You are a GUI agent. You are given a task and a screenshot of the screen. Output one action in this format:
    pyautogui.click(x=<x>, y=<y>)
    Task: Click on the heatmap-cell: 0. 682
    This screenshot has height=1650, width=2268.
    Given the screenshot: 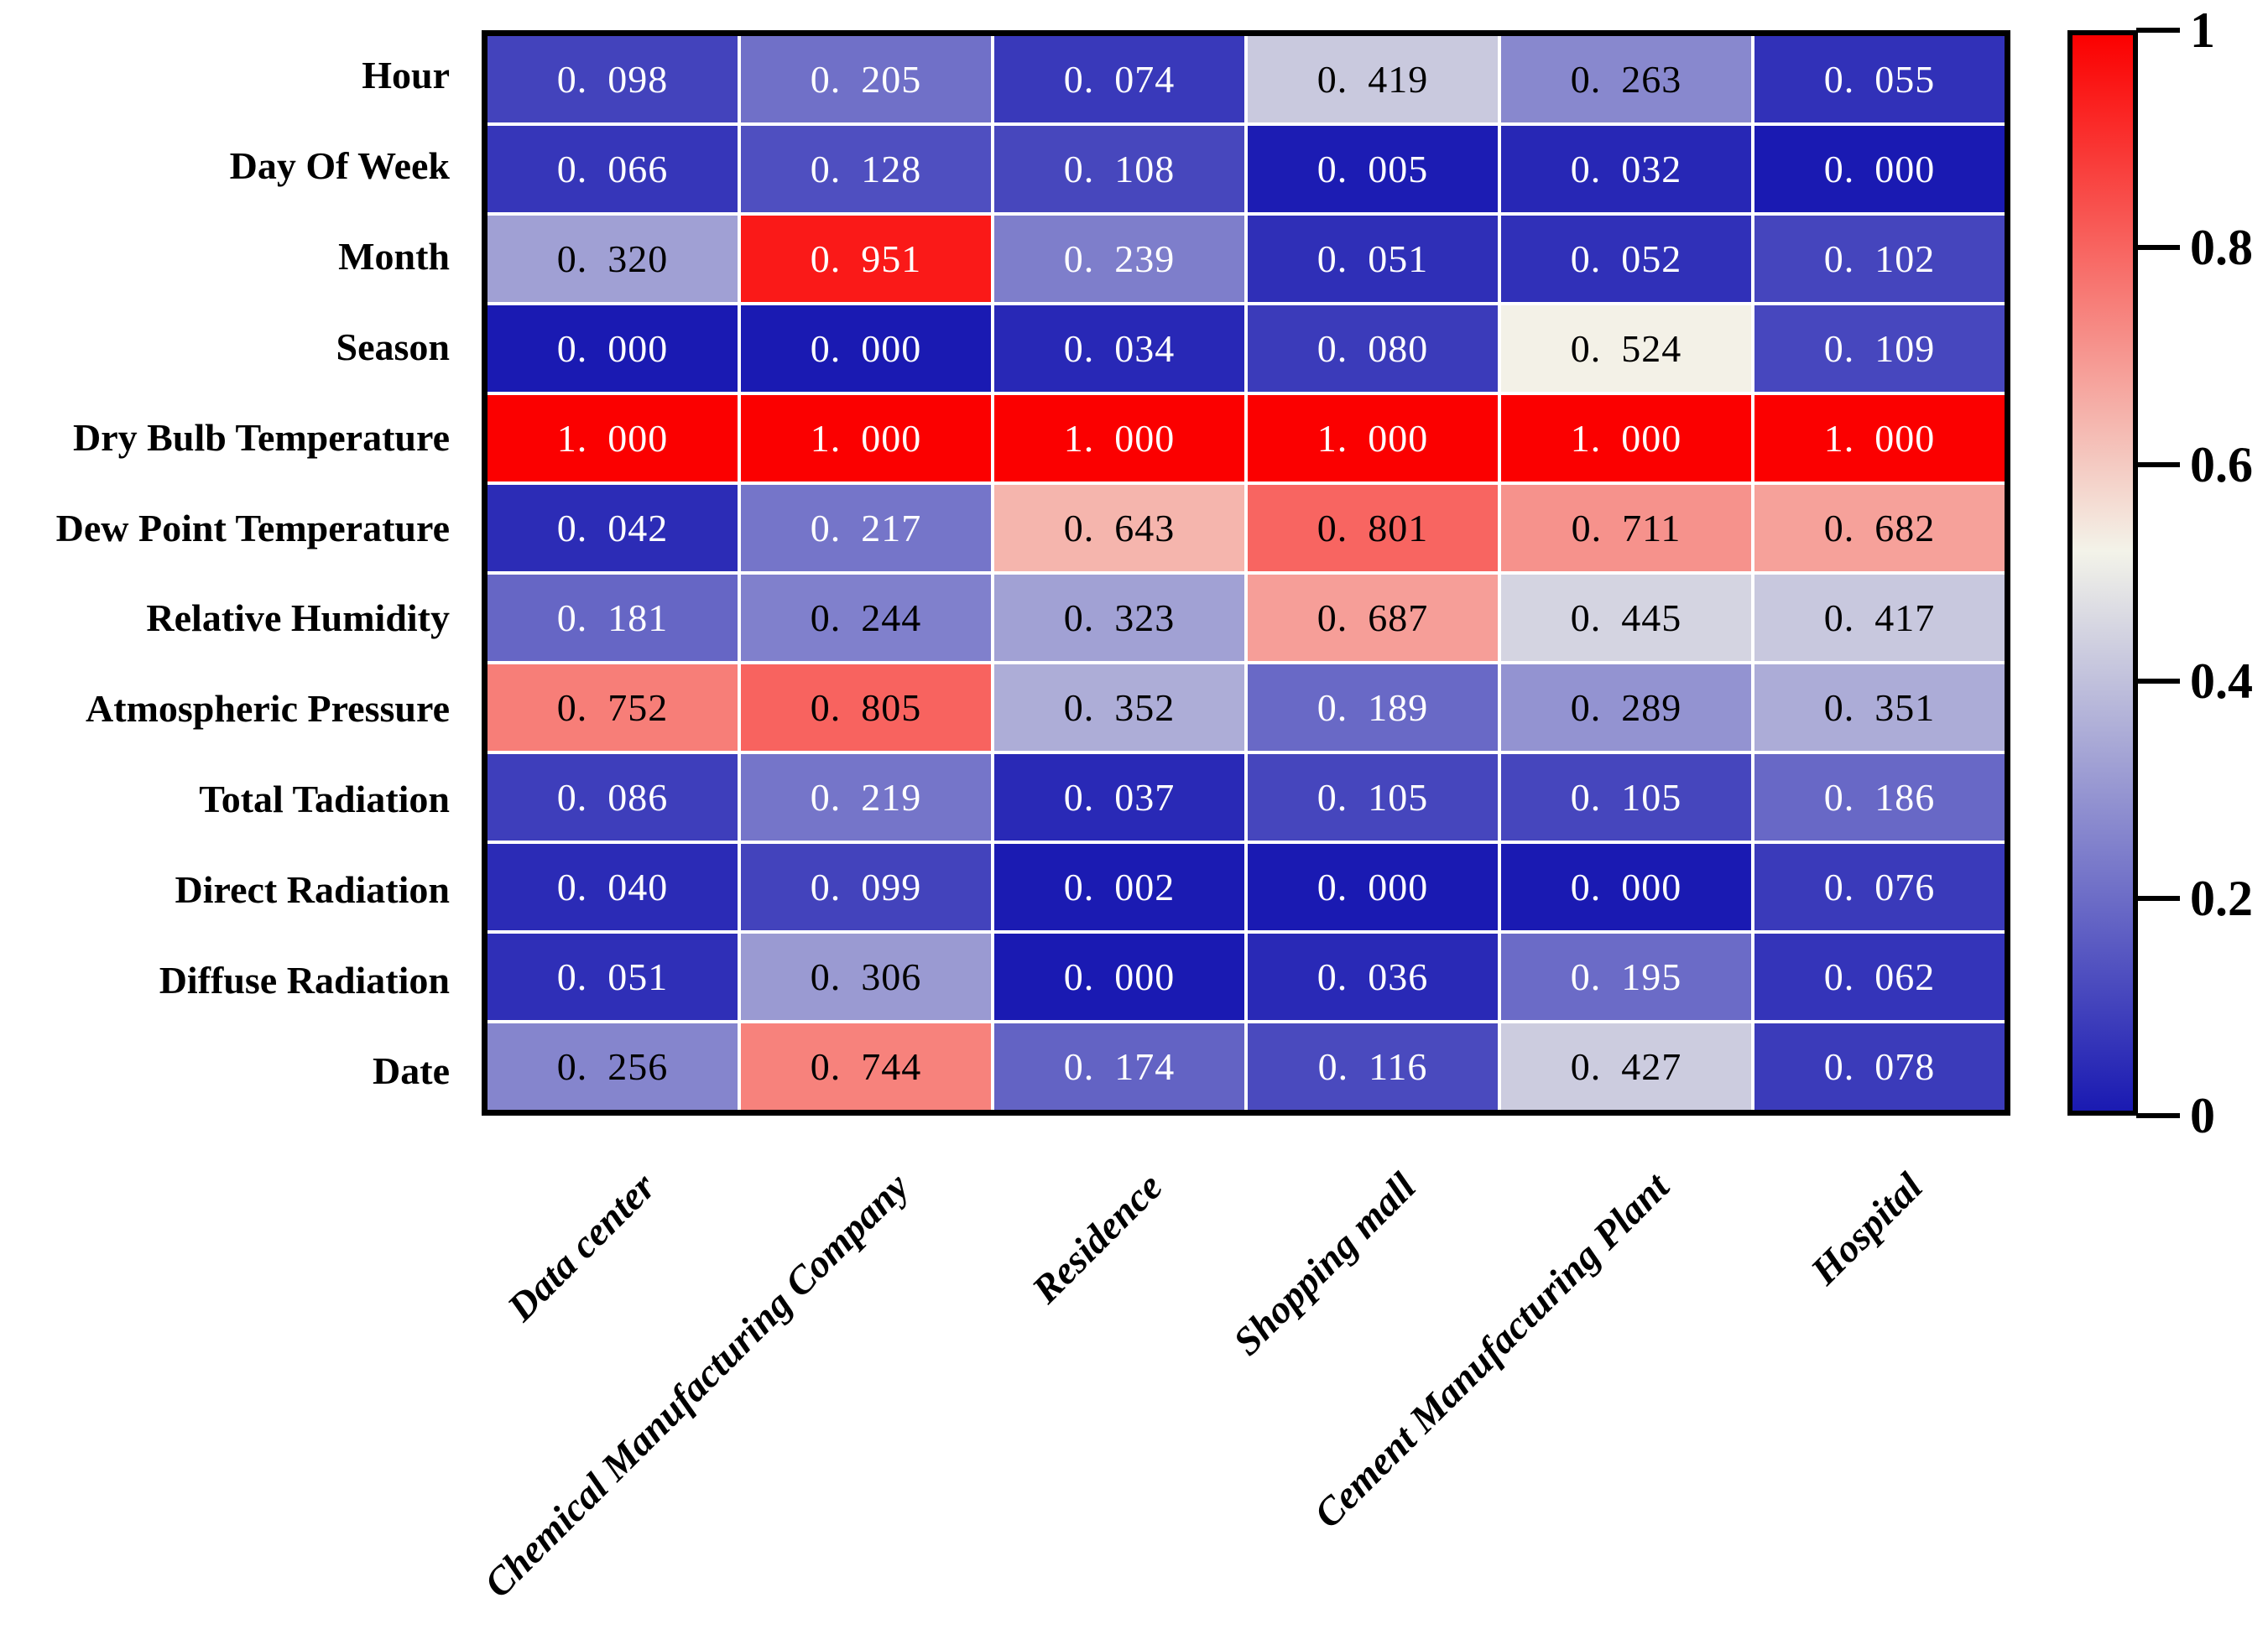 What is the action you would take?
    pyautogui.click(x=1880, y=528)
    